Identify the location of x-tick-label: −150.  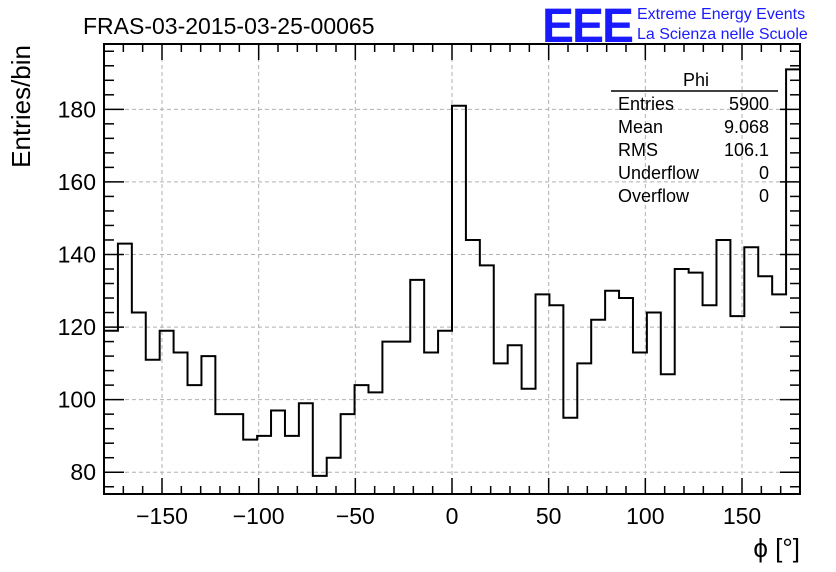
(162, 516).